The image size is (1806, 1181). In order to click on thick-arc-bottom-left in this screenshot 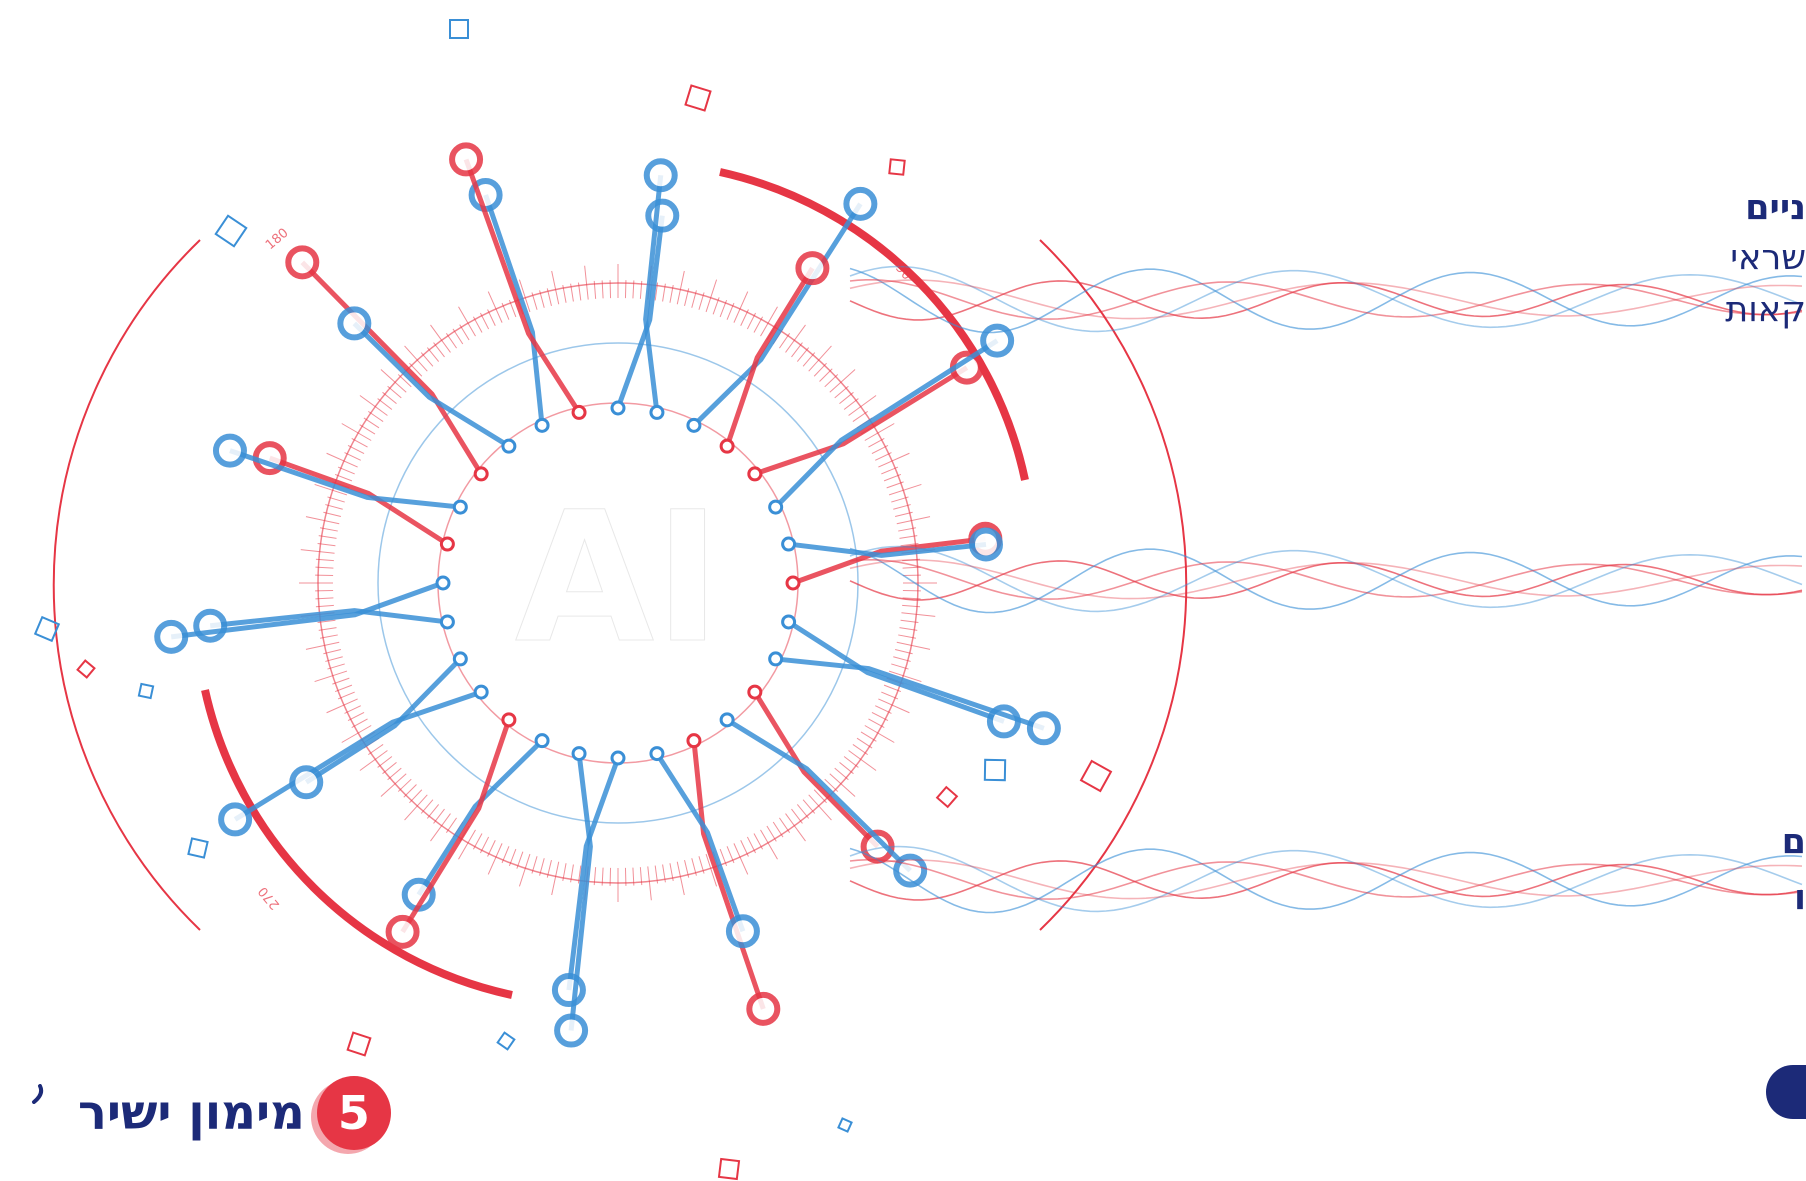, I will do `click(357, 844)`.